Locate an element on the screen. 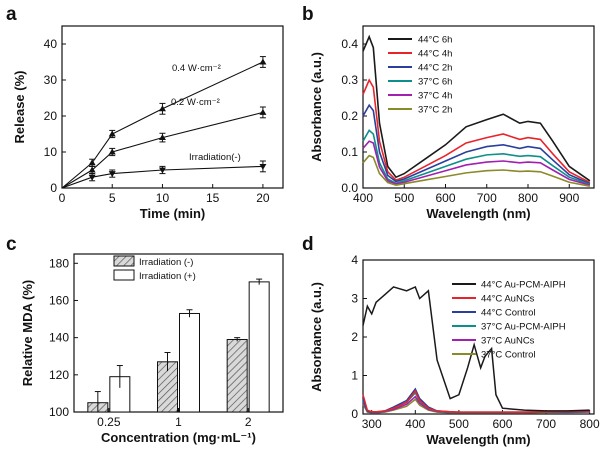  x-tick-label: 20 is located at coordinates (263, 198).